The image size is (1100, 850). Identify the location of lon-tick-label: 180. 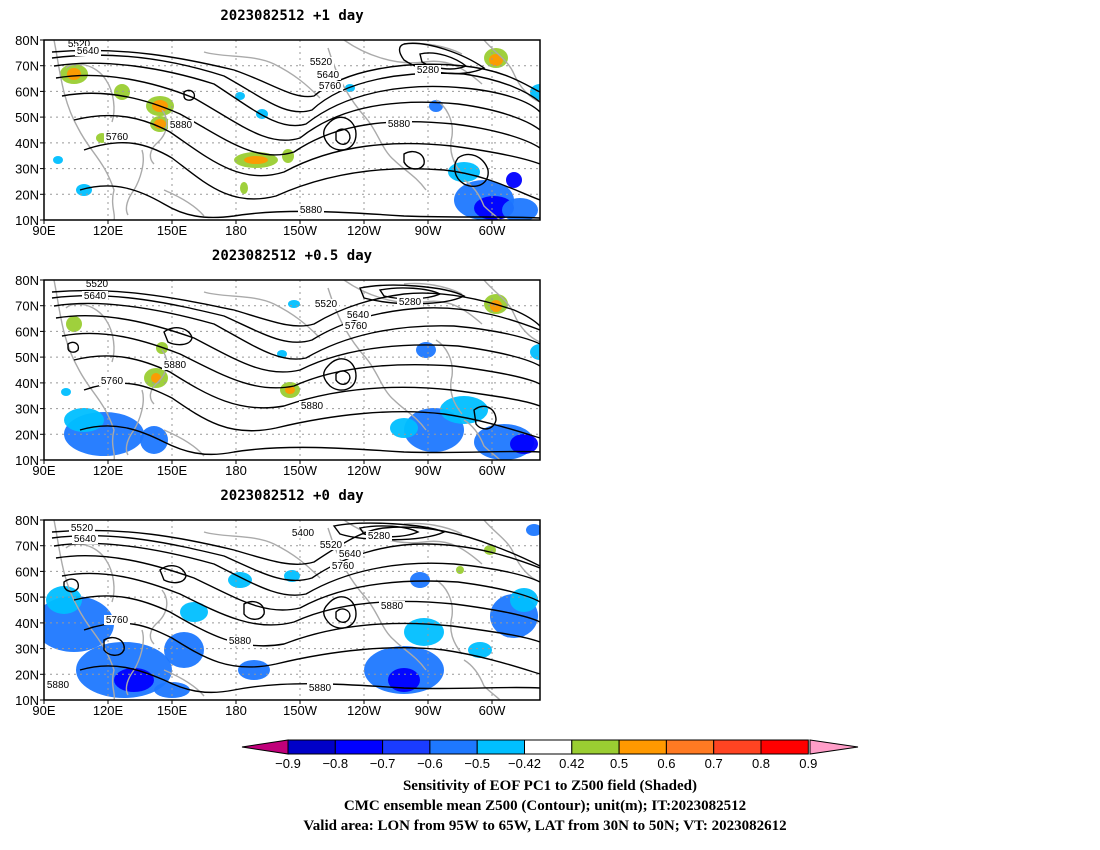
(236, 710).